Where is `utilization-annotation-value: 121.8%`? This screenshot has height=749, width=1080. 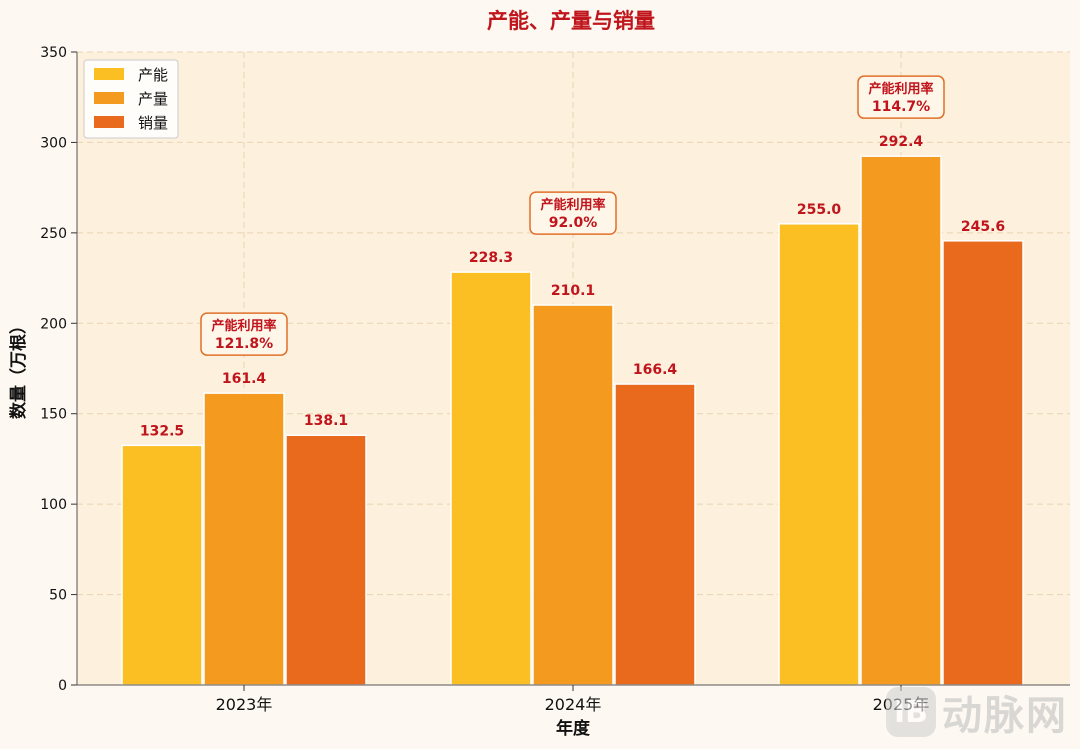 utilization-annotation-value: 121.8% is located at coordinates (244, 344).